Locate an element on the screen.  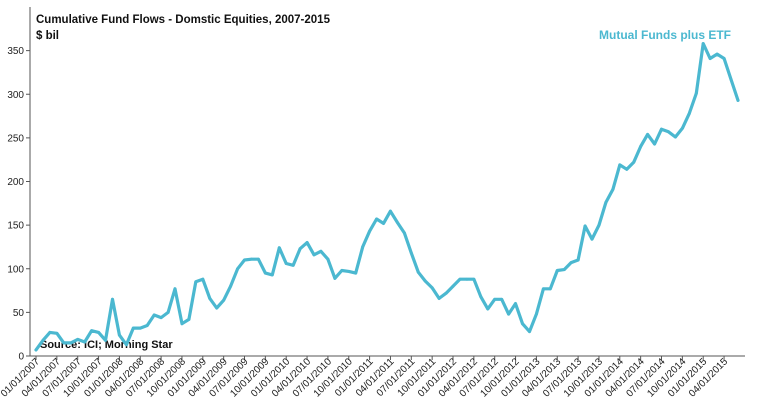
y-tick-label: 0 is located at coordinates (21, 357).